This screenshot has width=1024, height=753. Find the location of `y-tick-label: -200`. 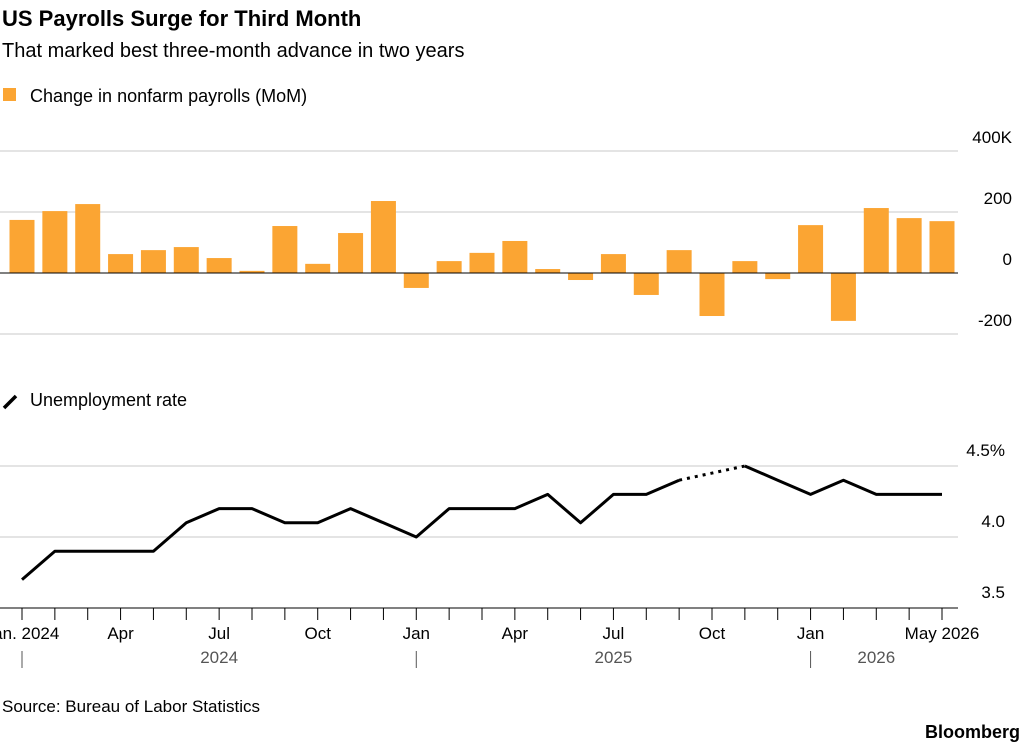

y-tick-label: -200 is located at coordinates (995, 320).